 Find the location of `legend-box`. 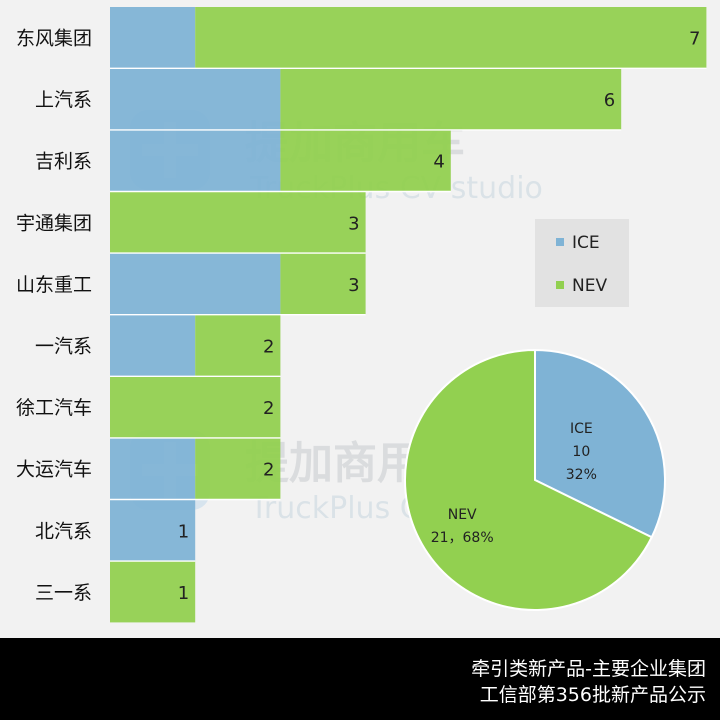

legend-box is located at coordinates (582, 263).